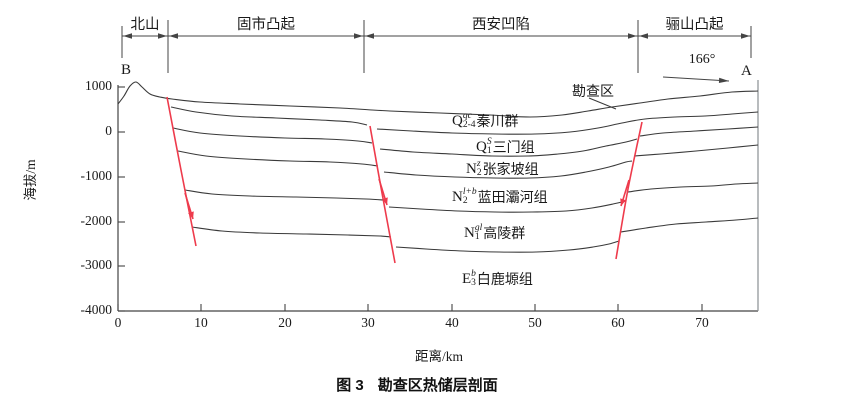  What do you see at coordinates (269, 116) in the screenshot?
I see `stratum-boundary-qinchuan-base-west` at bounding box center [269, 116].